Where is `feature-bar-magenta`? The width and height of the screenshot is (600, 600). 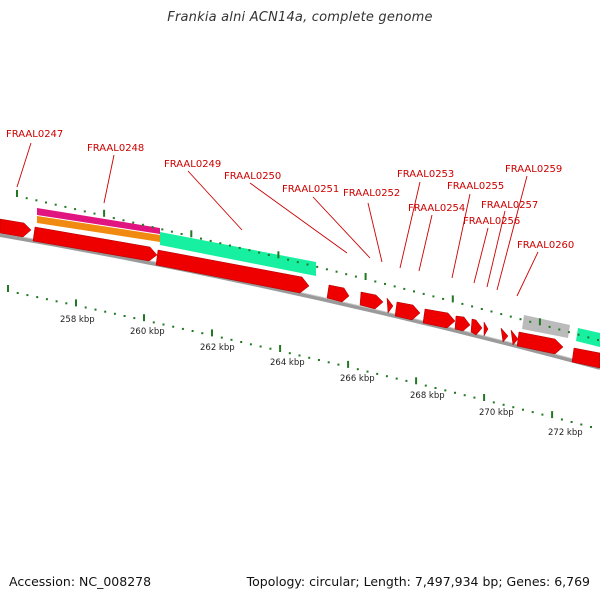
feature-bar-magenta is located at coordinates (98, 221).